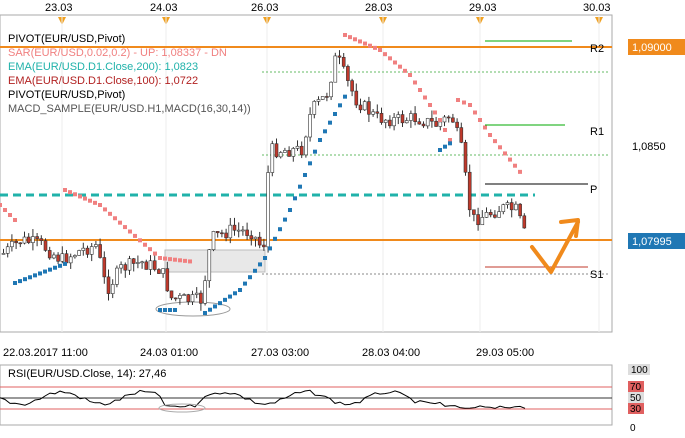 Image resolution: width=685 pixels, height=438 pixels. I want to click on rsi-30-label: 30, so click(636, 409).